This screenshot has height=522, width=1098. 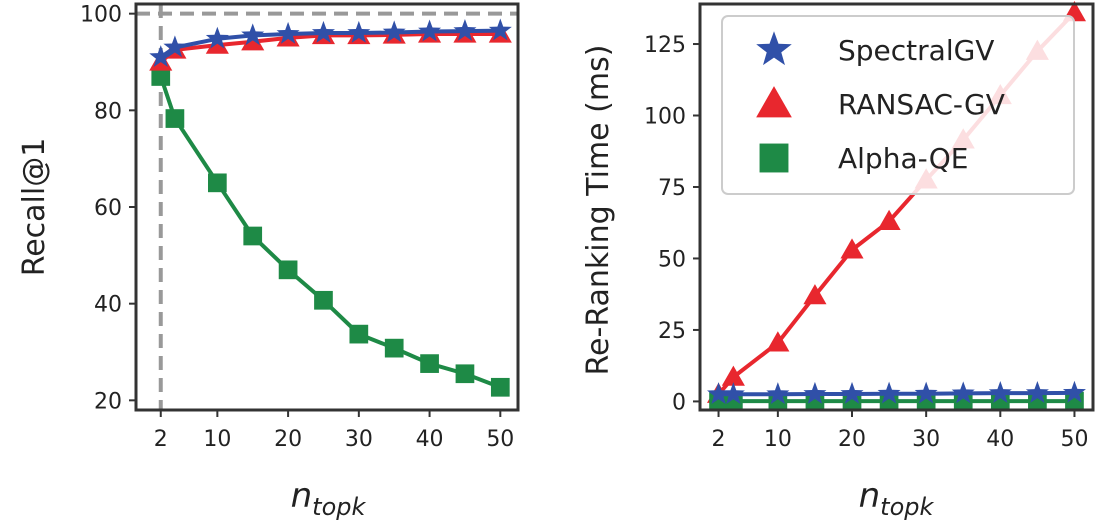 I want to click on recall-y-tick-label: 60, so click(x=108, y=208).